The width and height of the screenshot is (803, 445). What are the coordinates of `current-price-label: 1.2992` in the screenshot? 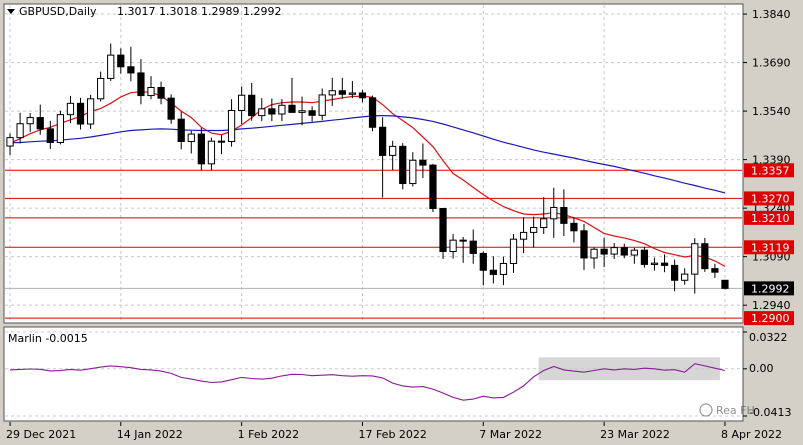 It's located at (770, 288).